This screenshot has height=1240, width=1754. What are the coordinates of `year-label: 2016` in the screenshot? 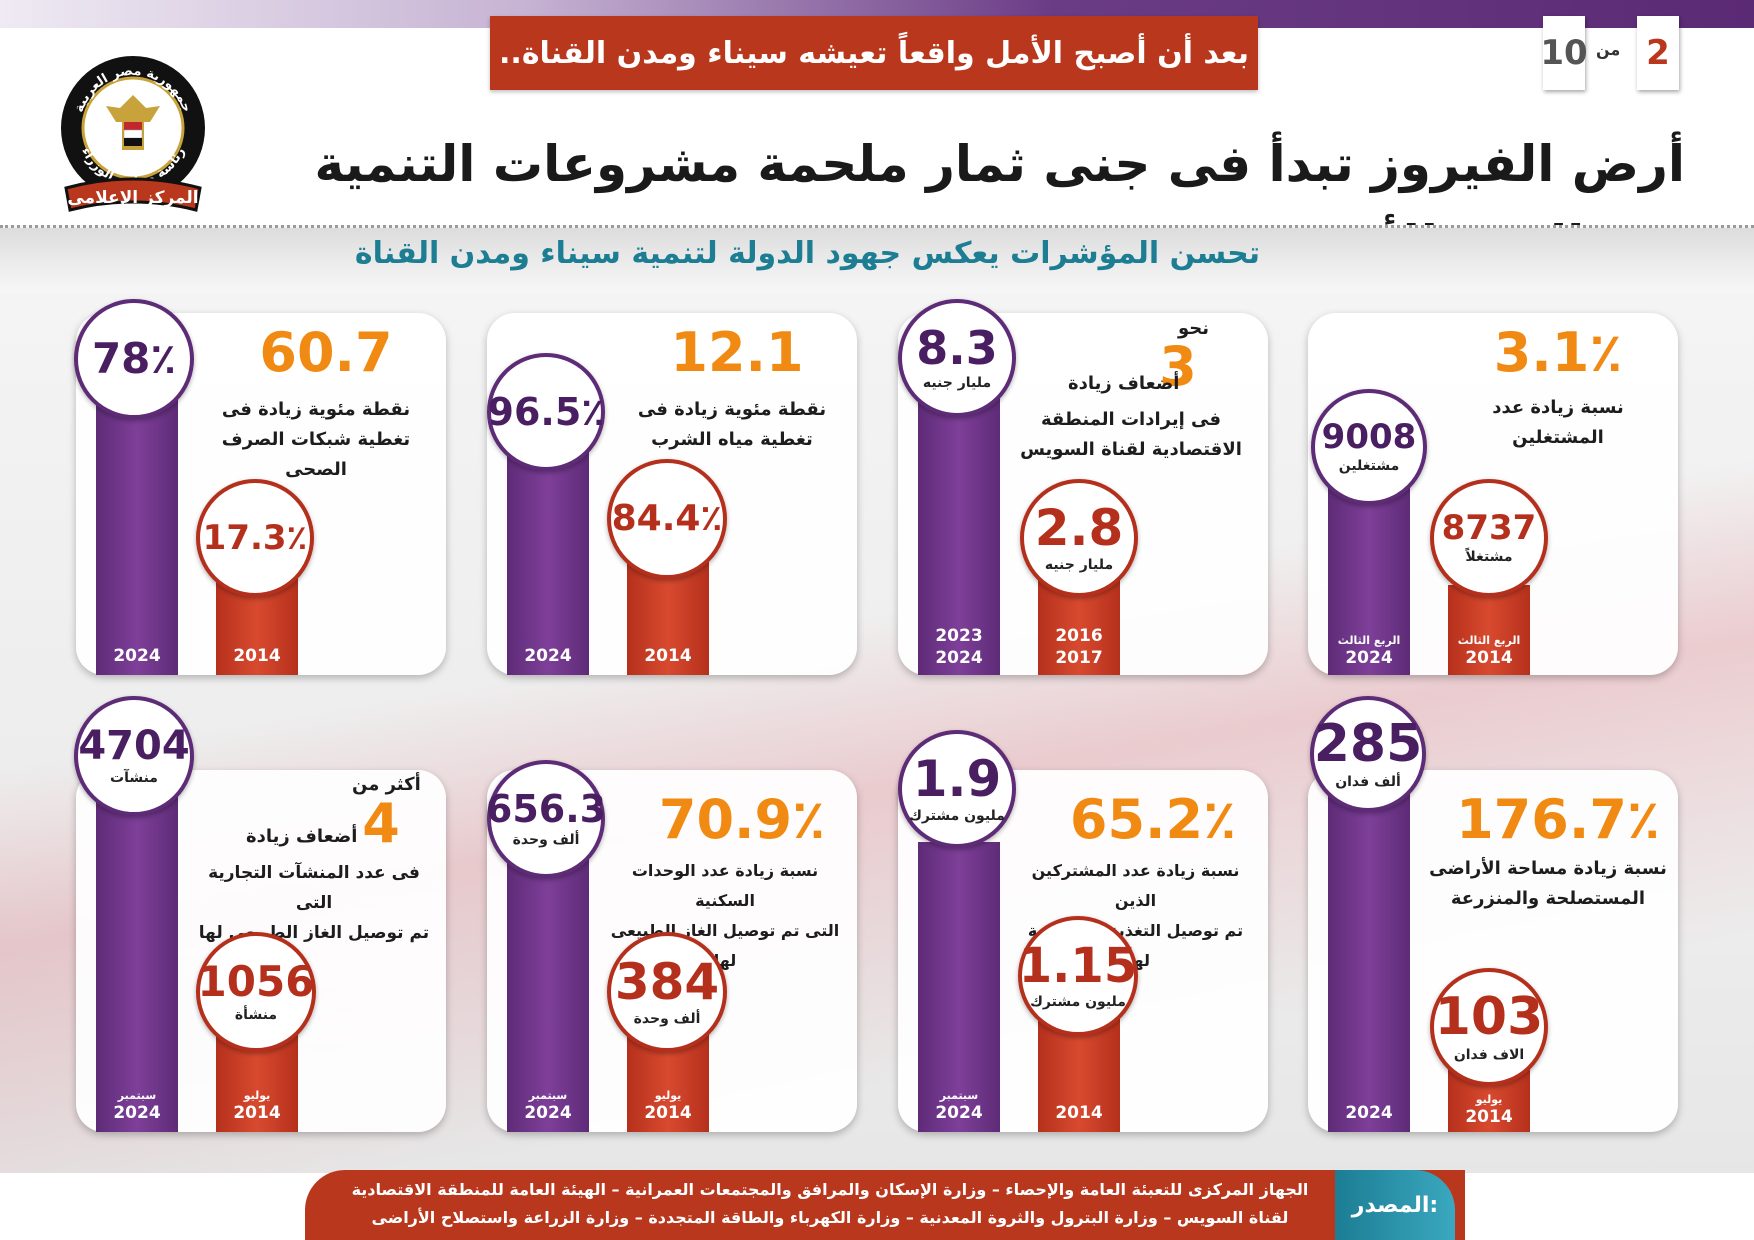 It's located at (1079, 636).